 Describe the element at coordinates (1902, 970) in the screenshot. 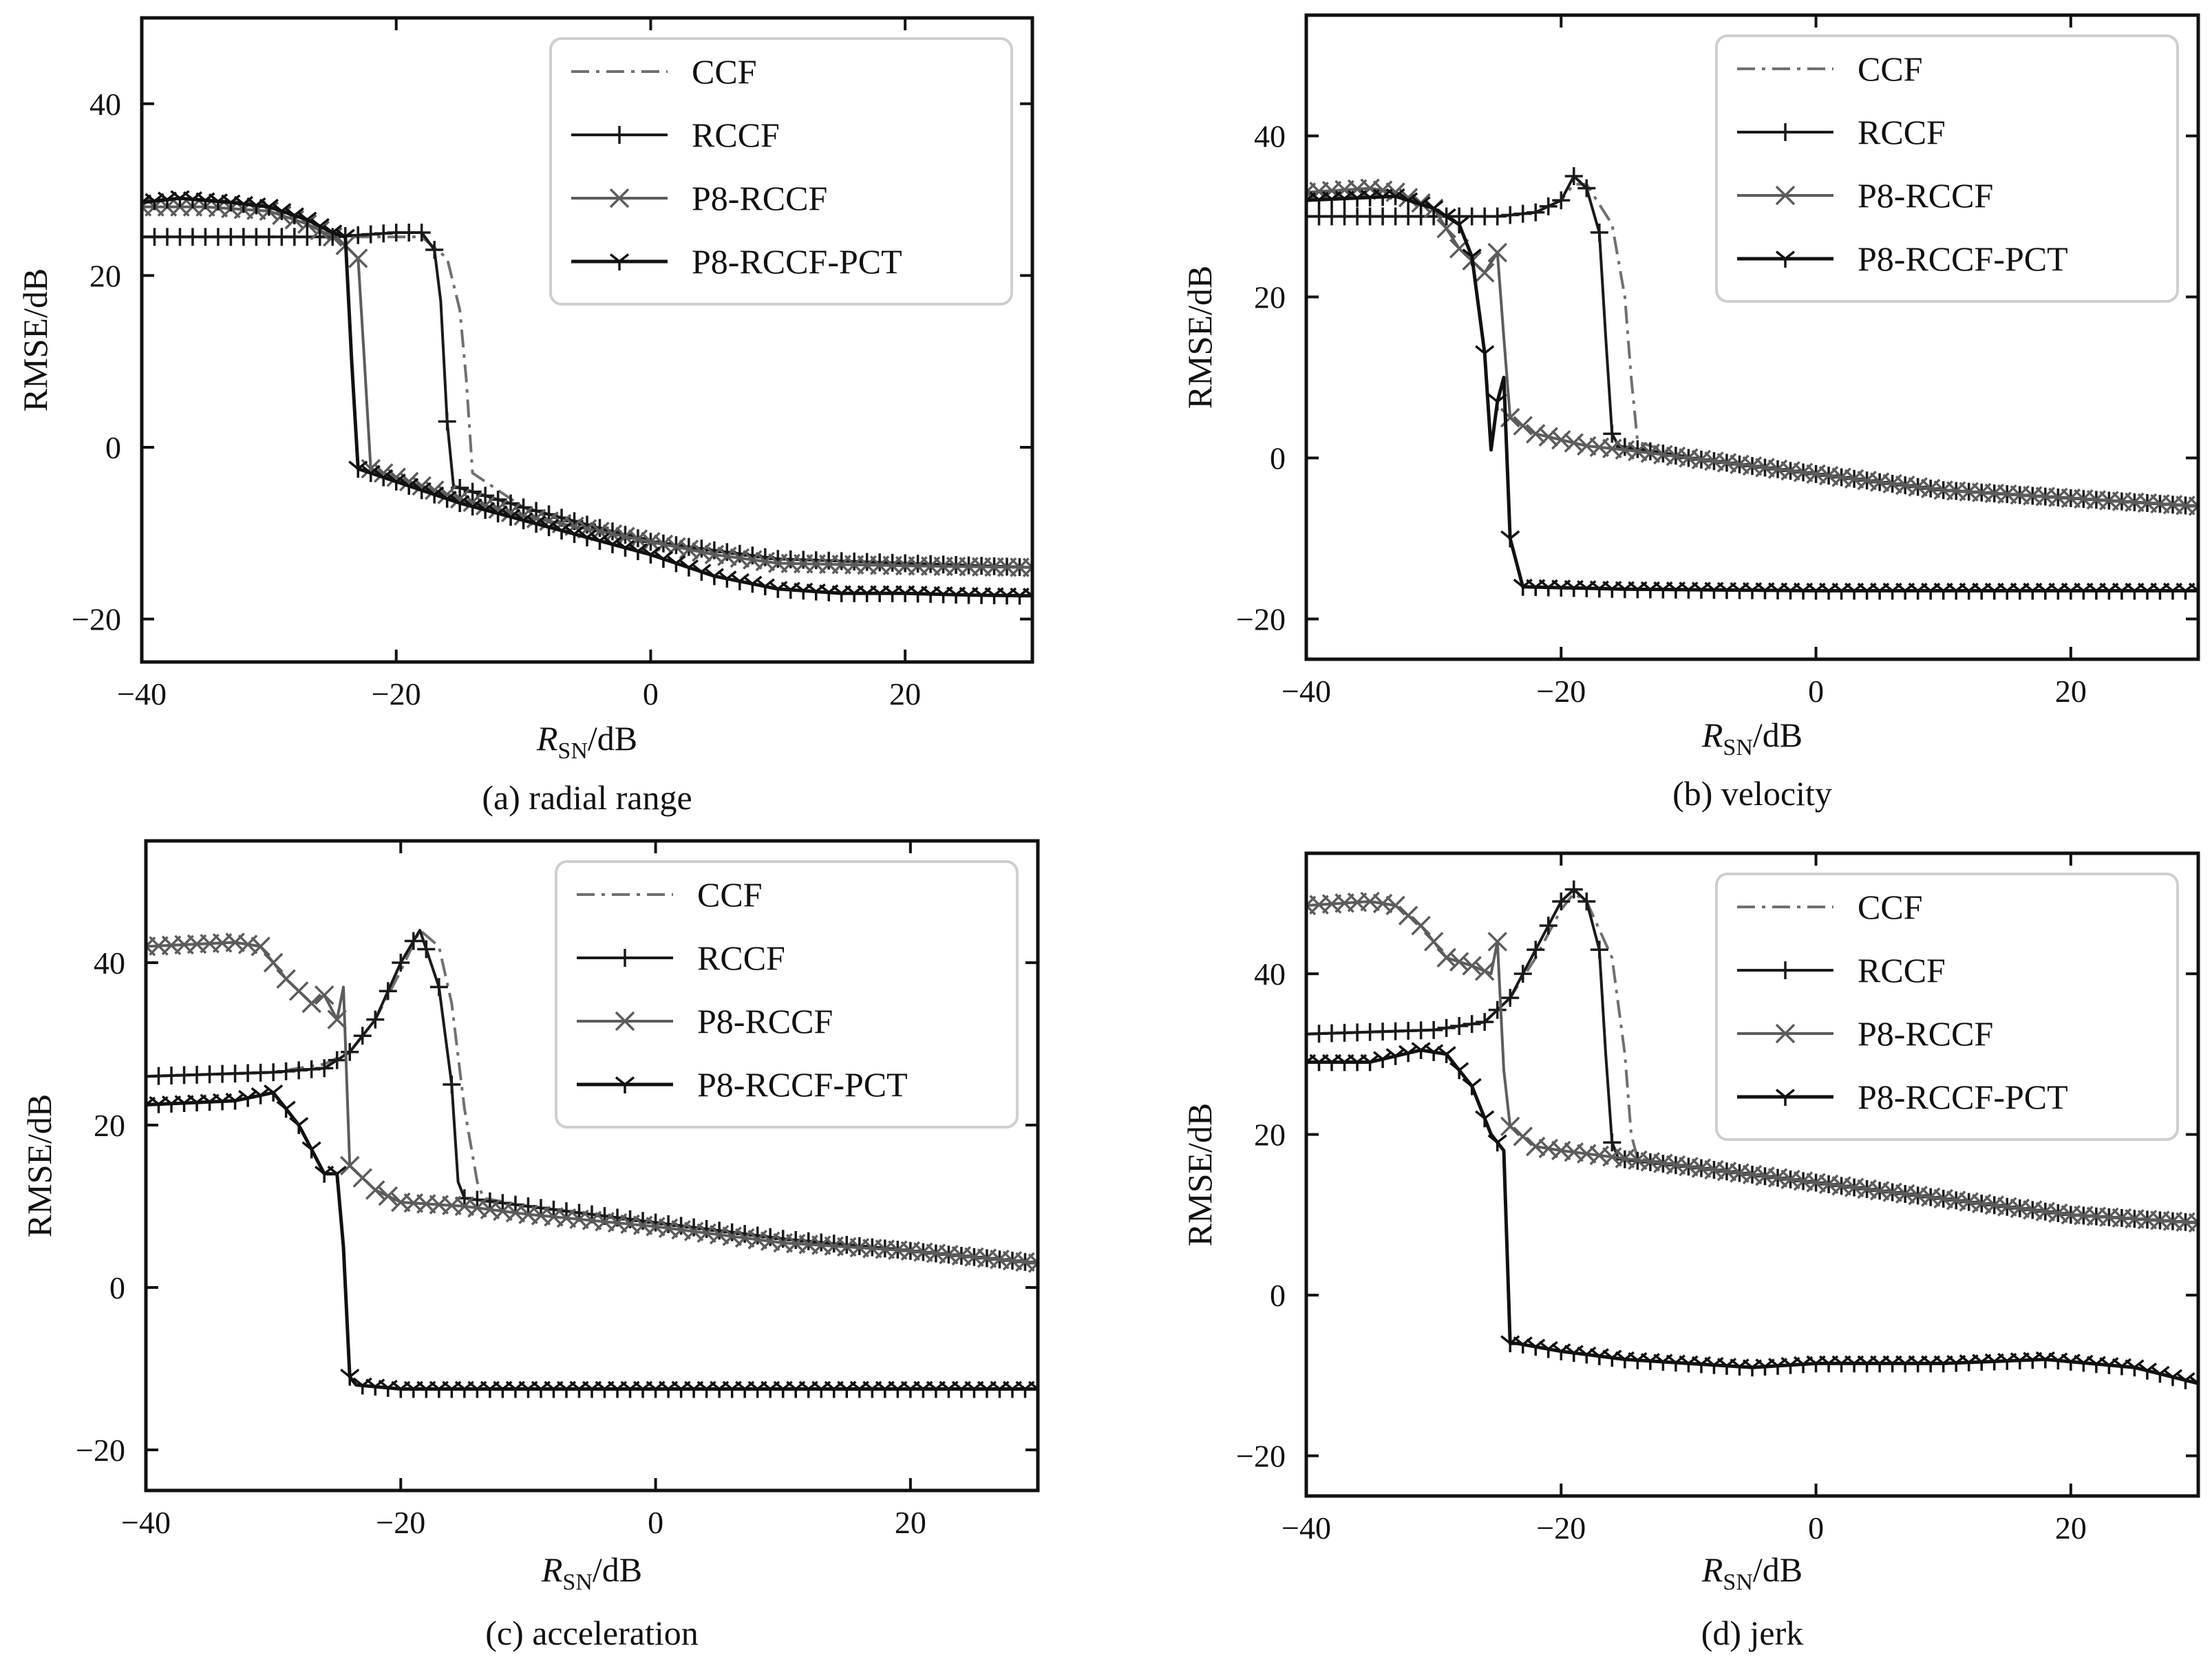

I see `legend-label: RCCF` at that location.